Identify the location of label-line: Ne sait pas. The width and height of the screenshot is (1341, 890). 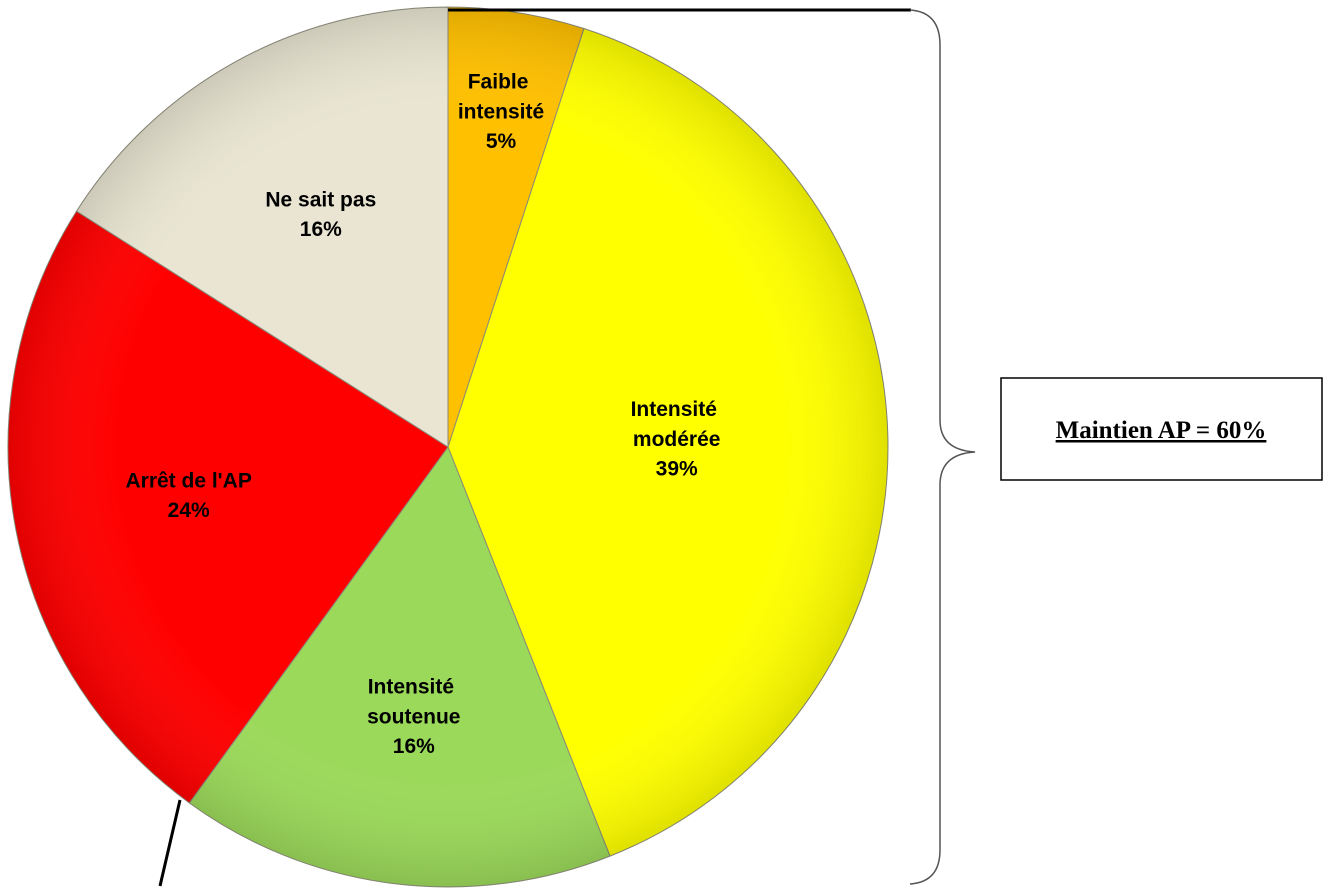
(320, 199).